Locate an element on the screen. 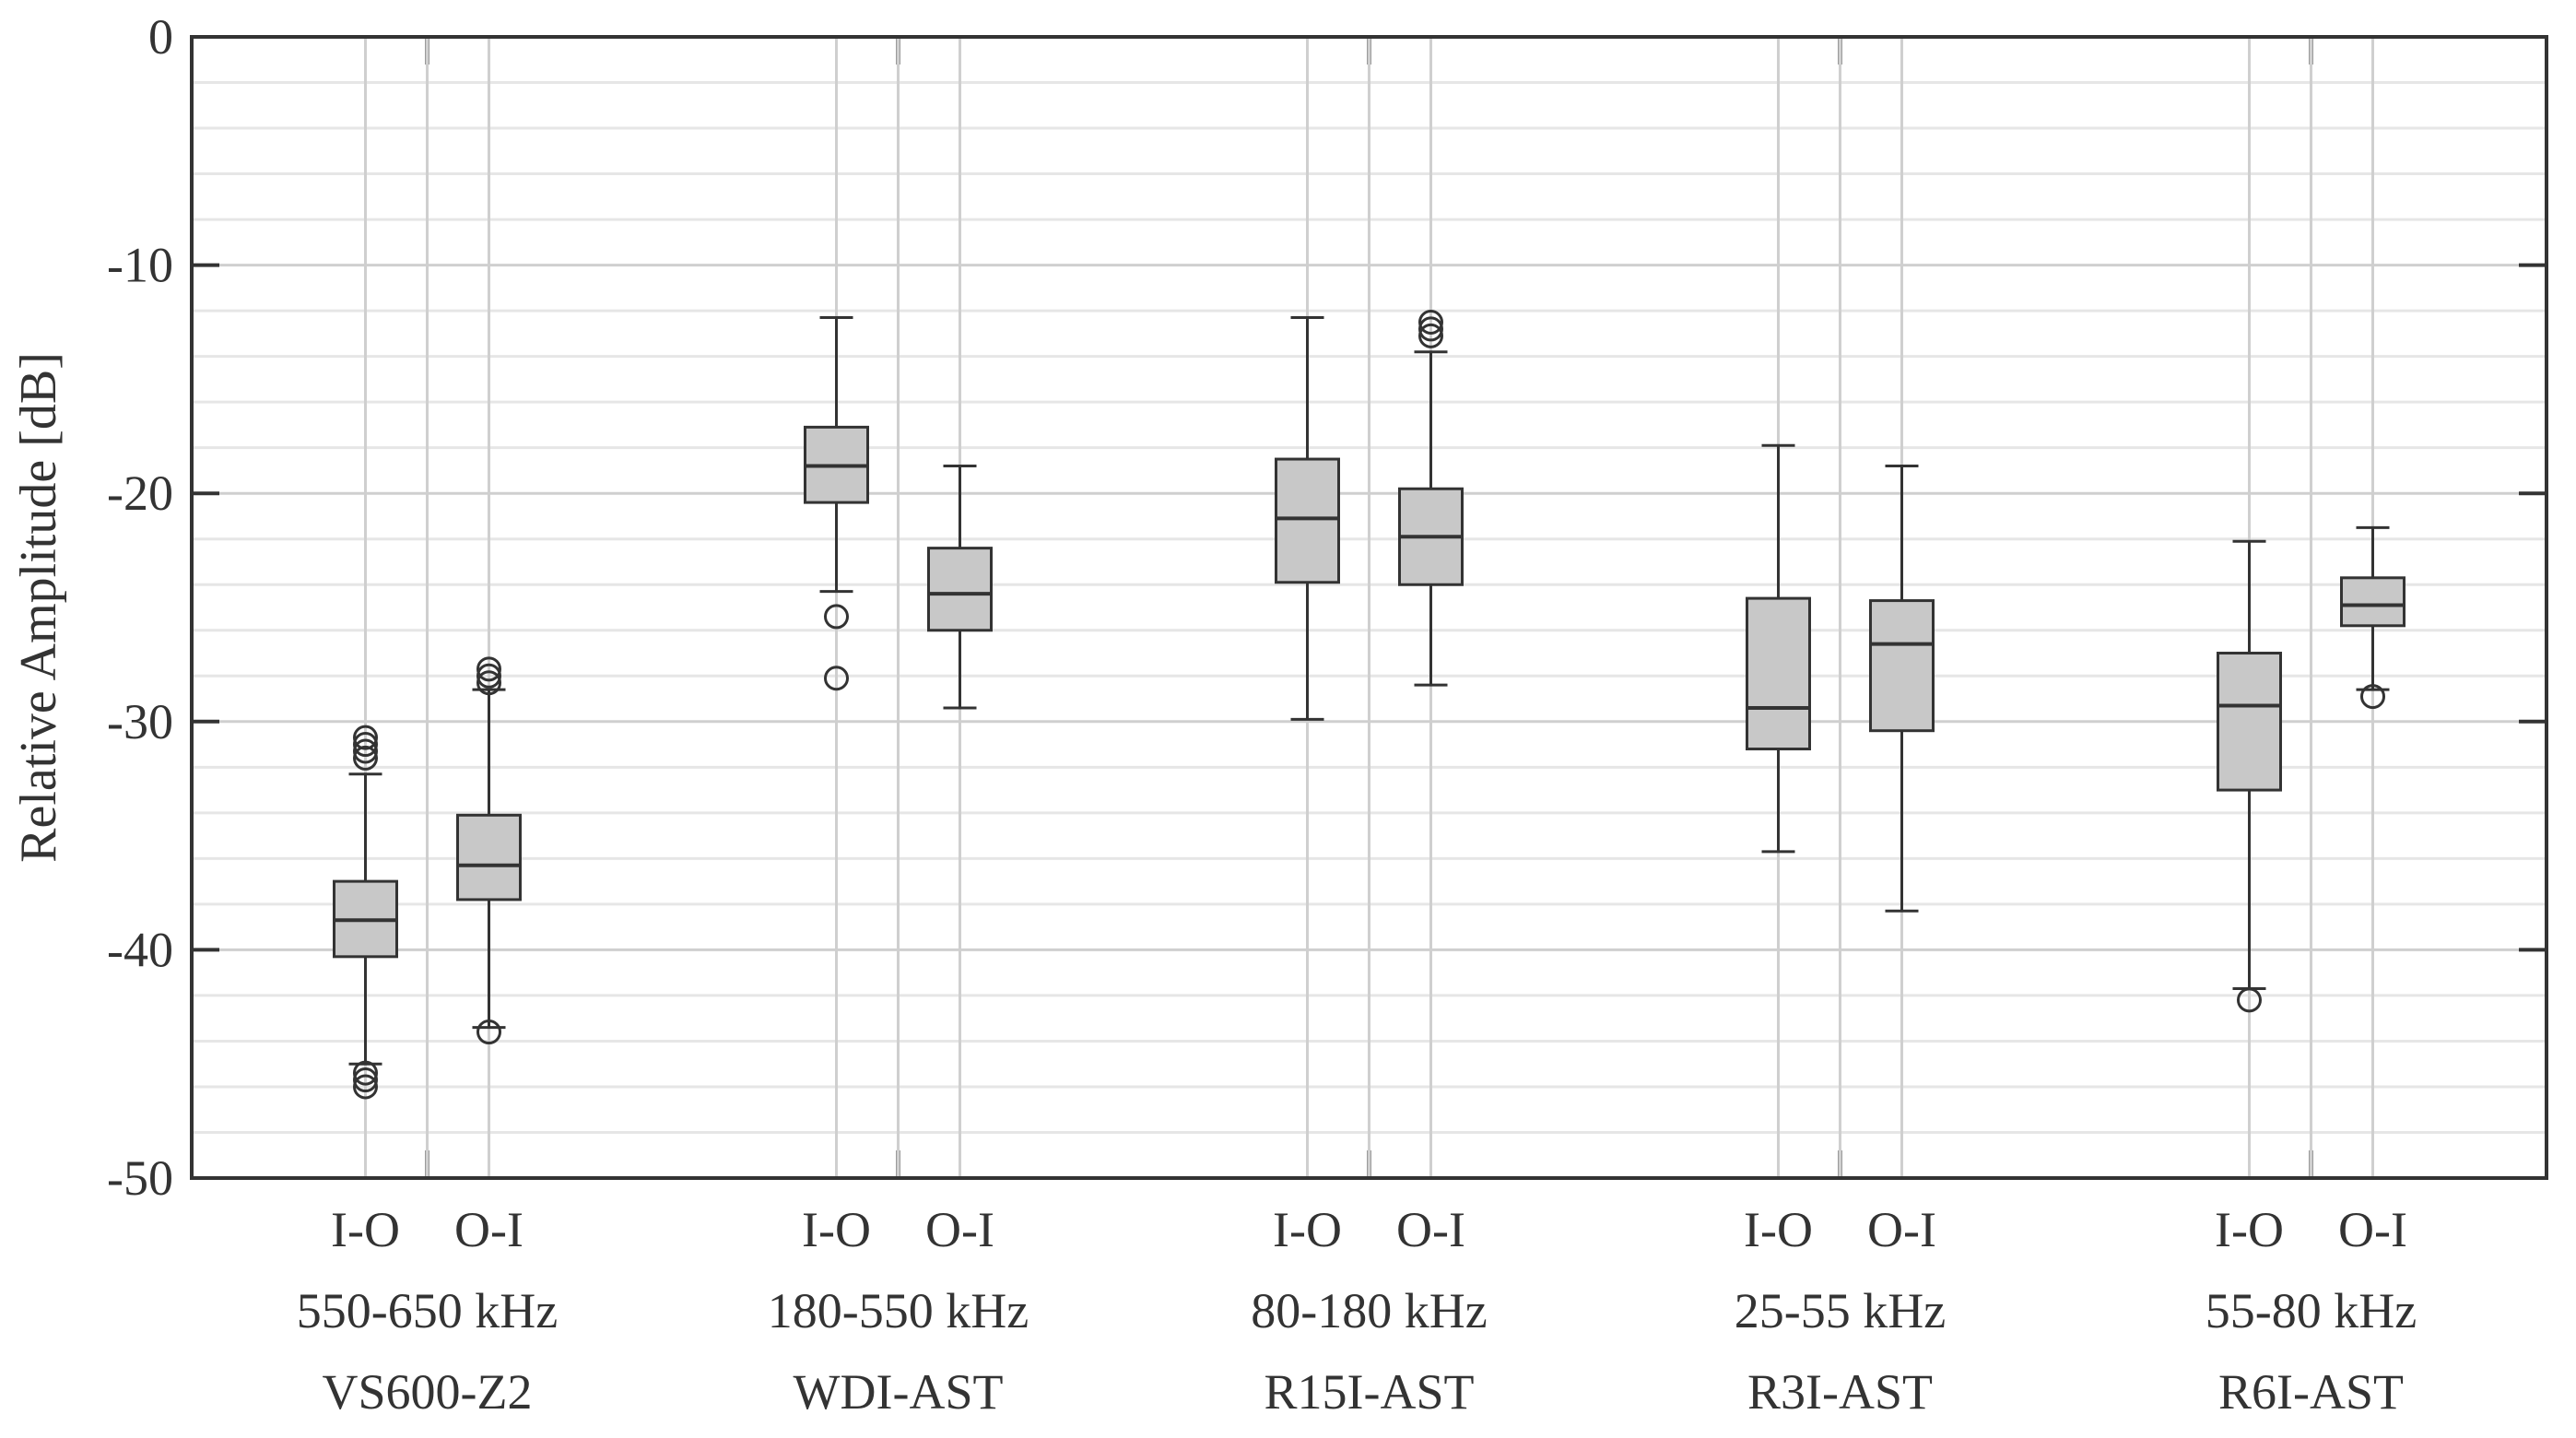  y-tick-label: -40 is located at coordinates (140, 949).